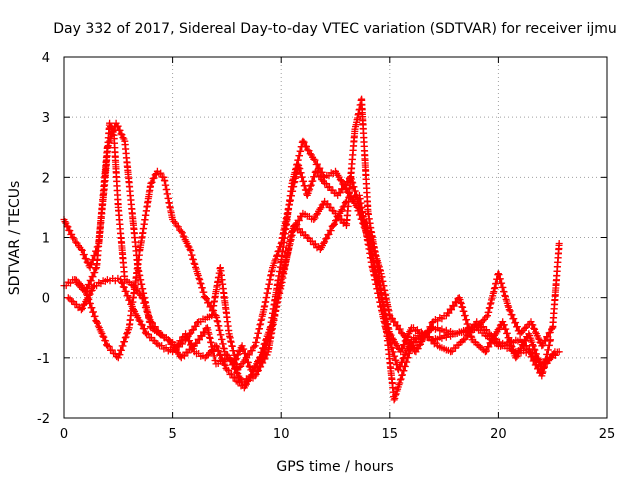 The height and width of the screenshot is (480, 640). I want to click on x-tick-label: 20, so click(498, 434).